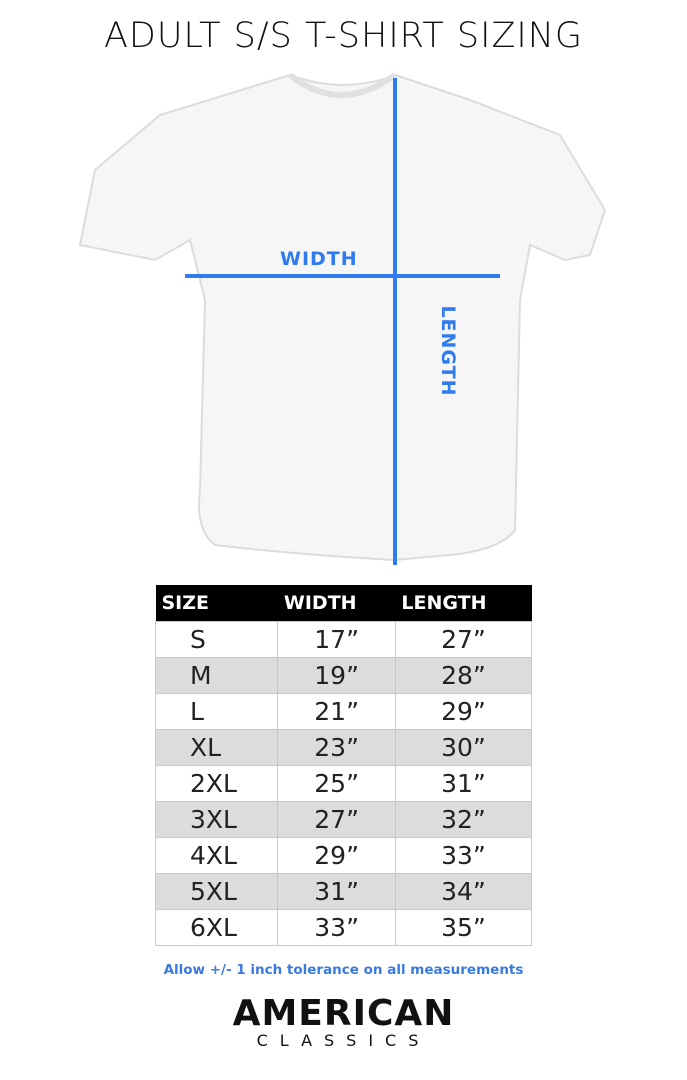  Describe the element at coordinates (216, 603) in the screenshot. I see `header-size: SIZE` at that location.